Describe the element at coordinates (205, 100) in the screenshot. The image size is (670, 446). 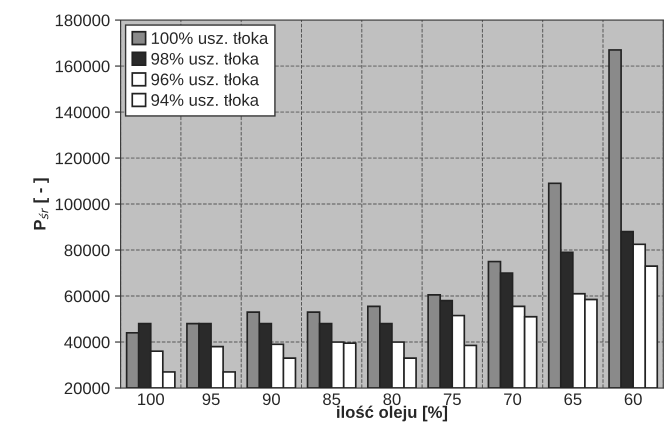
I see `legend-label: 94% usz. tłoka` at that location.